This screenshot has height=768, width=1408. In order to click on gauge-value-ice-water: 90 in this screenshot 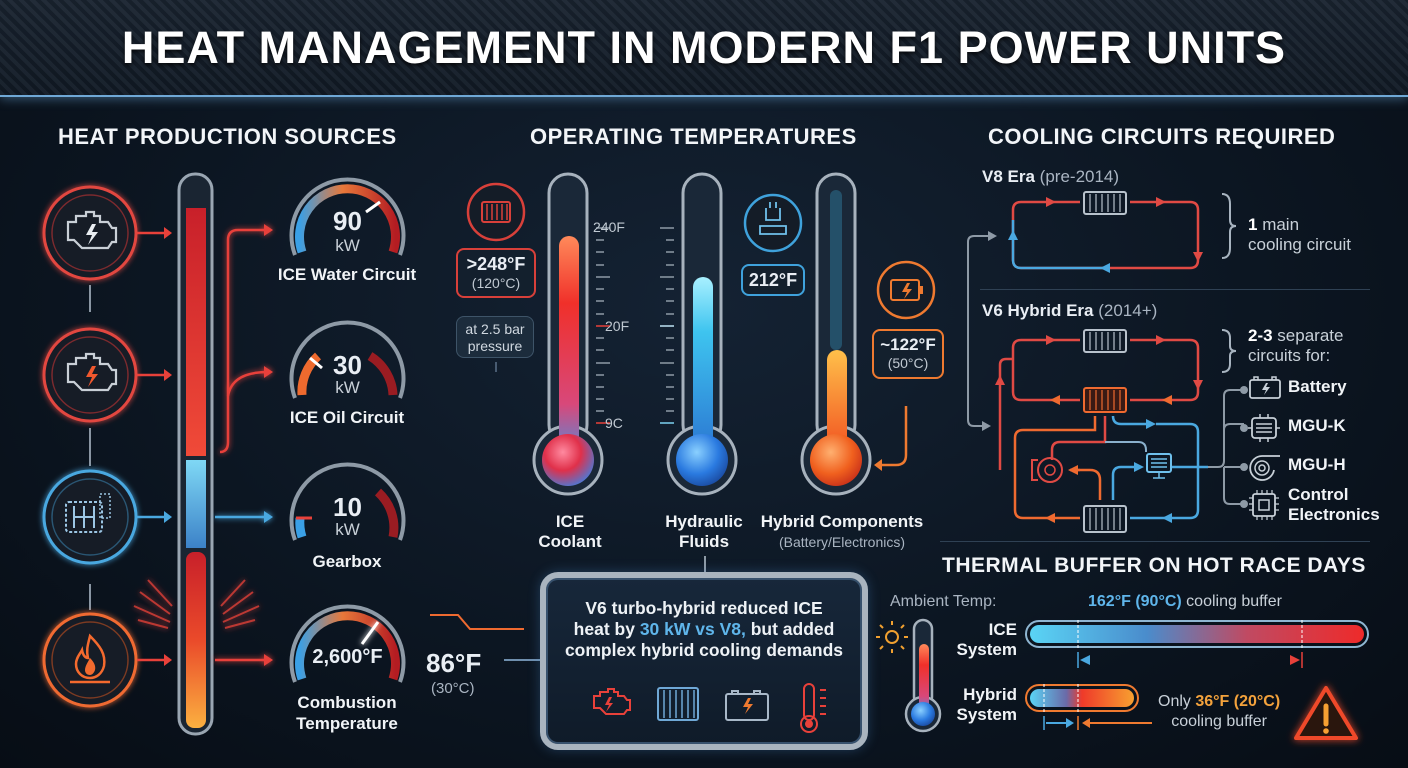, I will do `click(347, 221)`.